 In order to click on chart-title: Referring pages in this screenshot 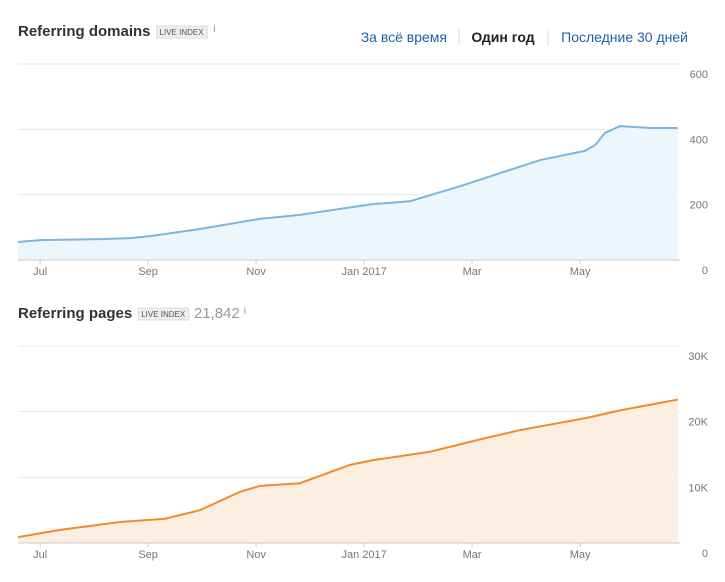, I will do `click(75, 313)`.